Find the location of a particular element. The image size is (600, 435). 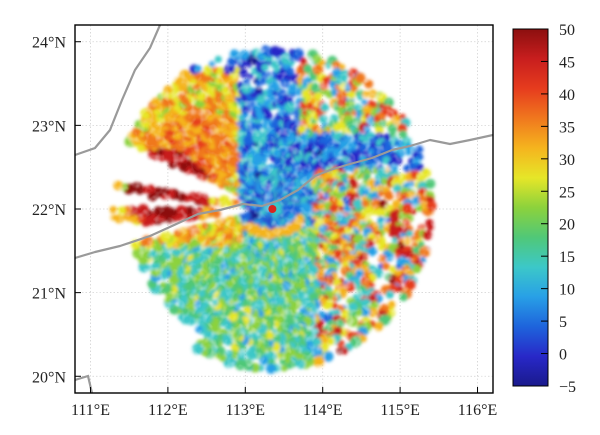

y-tick-label: 21°N is located at coordinates (49, 294).